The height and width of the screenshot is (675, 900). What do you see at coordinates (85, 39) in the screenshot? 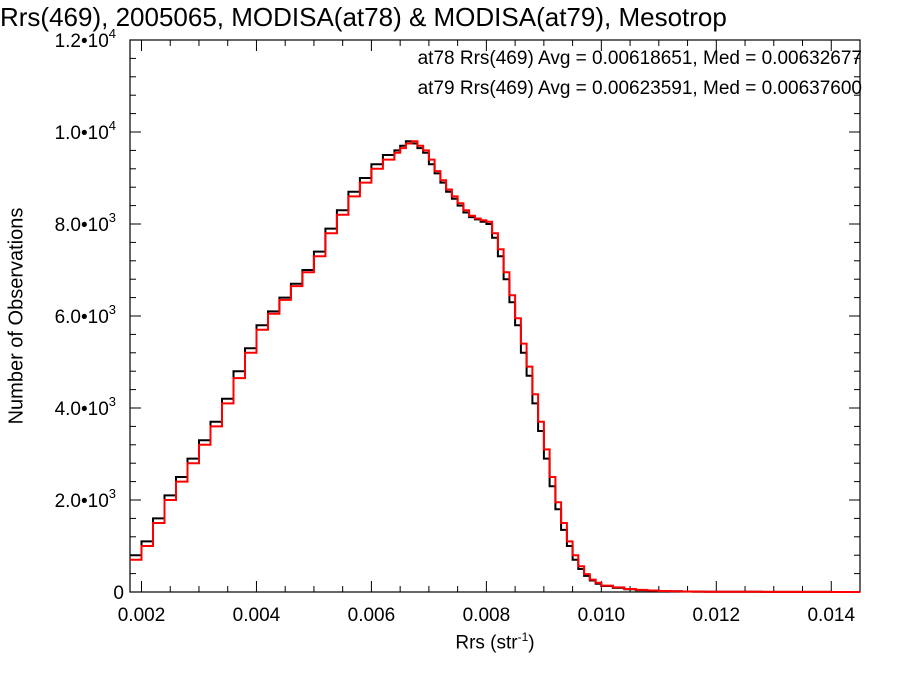
I see `y-tick-label: 1.2•104` at bounding box center [85, 39].